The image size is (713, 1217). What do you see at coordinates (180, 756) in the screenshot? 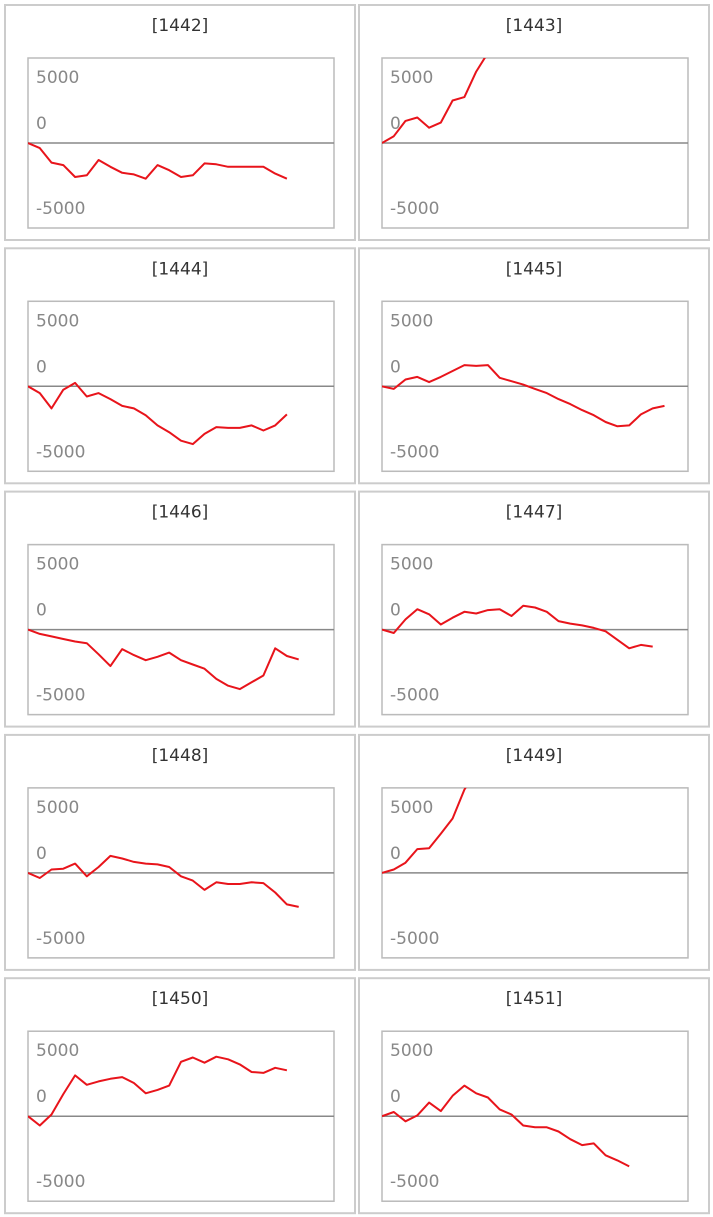
I see `chart-title: [1448]` at bounding box center [180, 756].